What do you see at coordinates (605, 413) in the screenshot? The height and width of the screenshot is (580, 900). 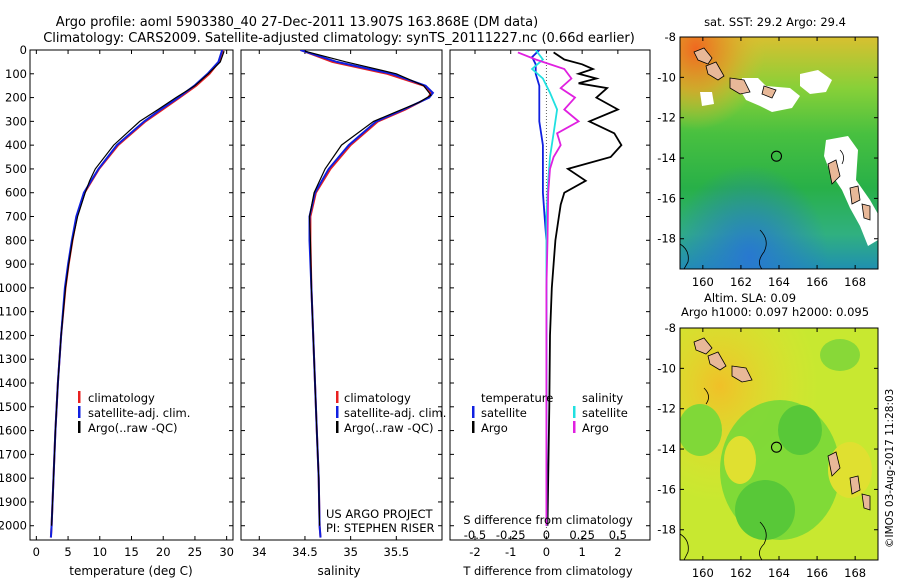 I see `legend-sal-satellite: satellite` at bounding box center [605, 413].